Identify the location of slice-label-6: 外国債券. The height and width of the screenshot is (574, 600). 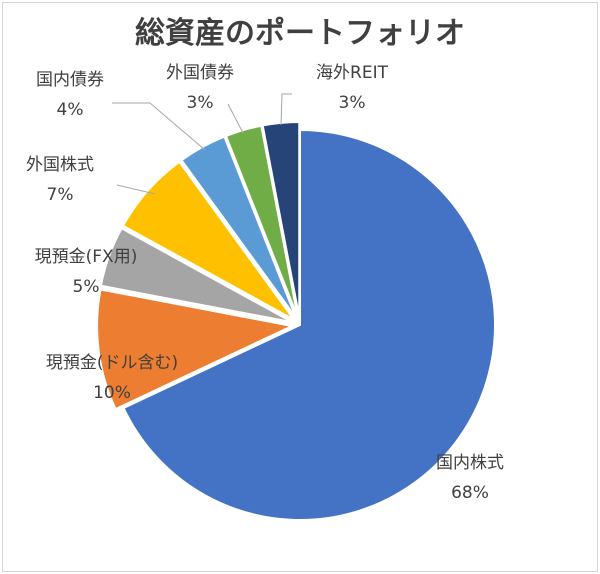
(200, 73).